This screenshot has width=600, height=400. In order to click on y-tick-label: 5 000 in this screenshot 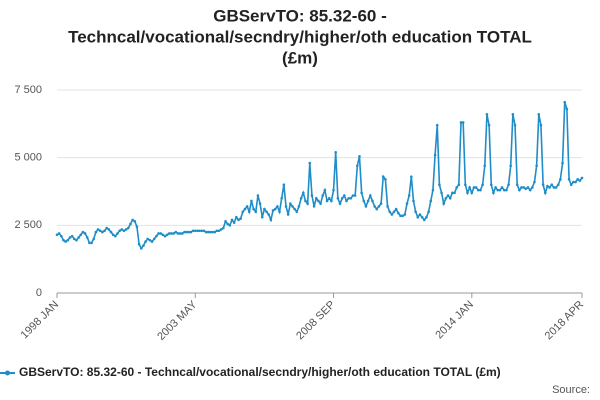, I will do `click(28, 158)`.